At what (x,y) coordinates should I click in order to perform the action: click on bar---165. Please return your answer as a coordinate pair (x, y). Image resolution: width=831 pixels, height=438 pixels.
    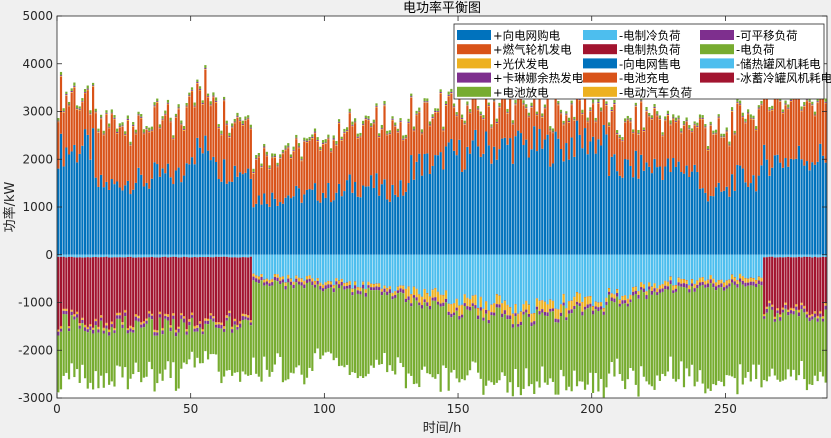
    Looking at the image, I should click on (499, 129).